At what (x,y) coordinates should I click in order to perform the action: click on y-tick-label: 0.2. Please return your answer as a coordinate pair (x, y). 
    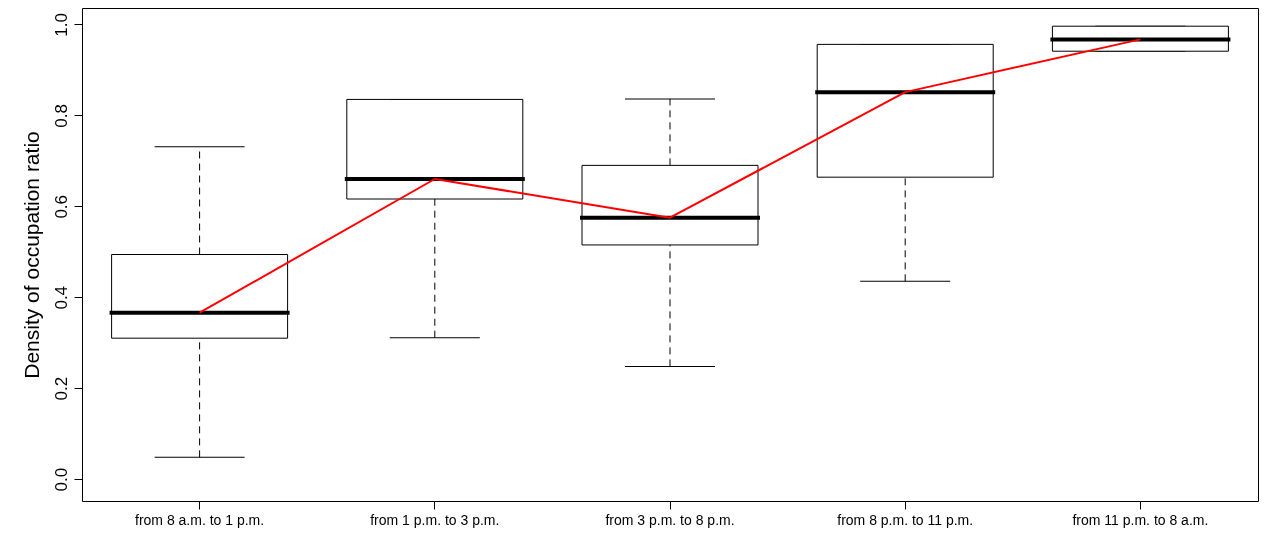
    Looking at the image, I should click on (61, 388).